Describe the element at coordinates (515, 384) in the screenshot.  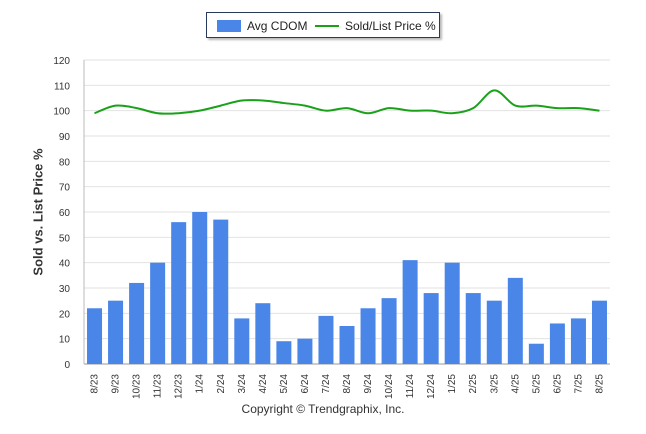
I see `x-tick-label: 4/25` at that location.